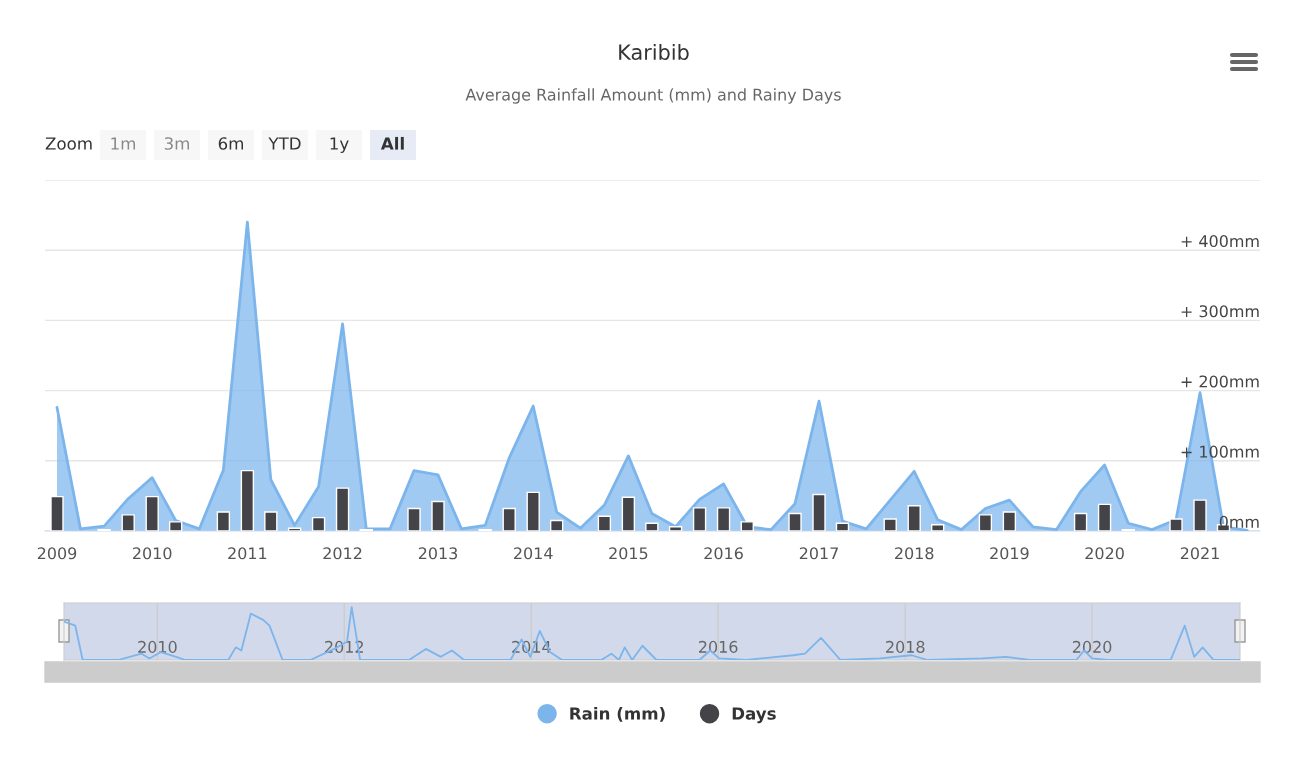 Image resolution: width=1307 pixels, height=761 pixels. I want to click on legend-label: Rain (mm), so click(617, 714).